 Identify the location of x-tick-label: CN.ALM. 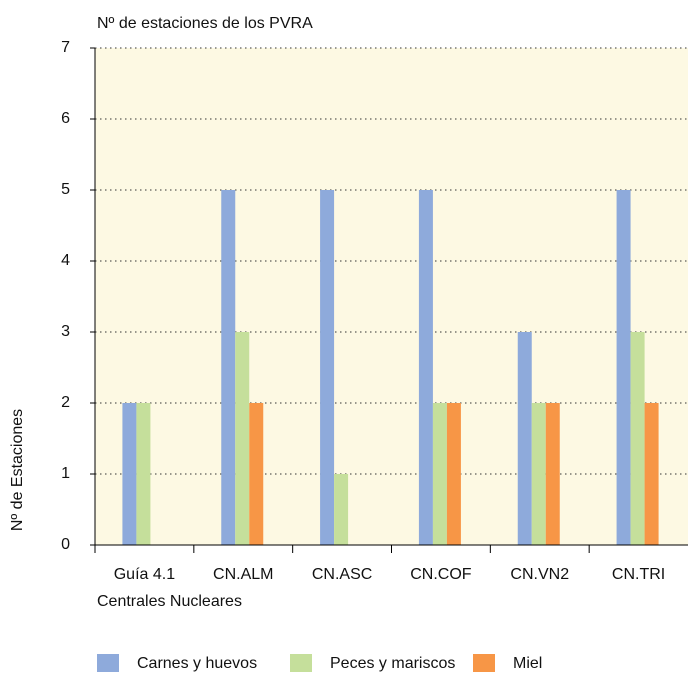
(243, 574).